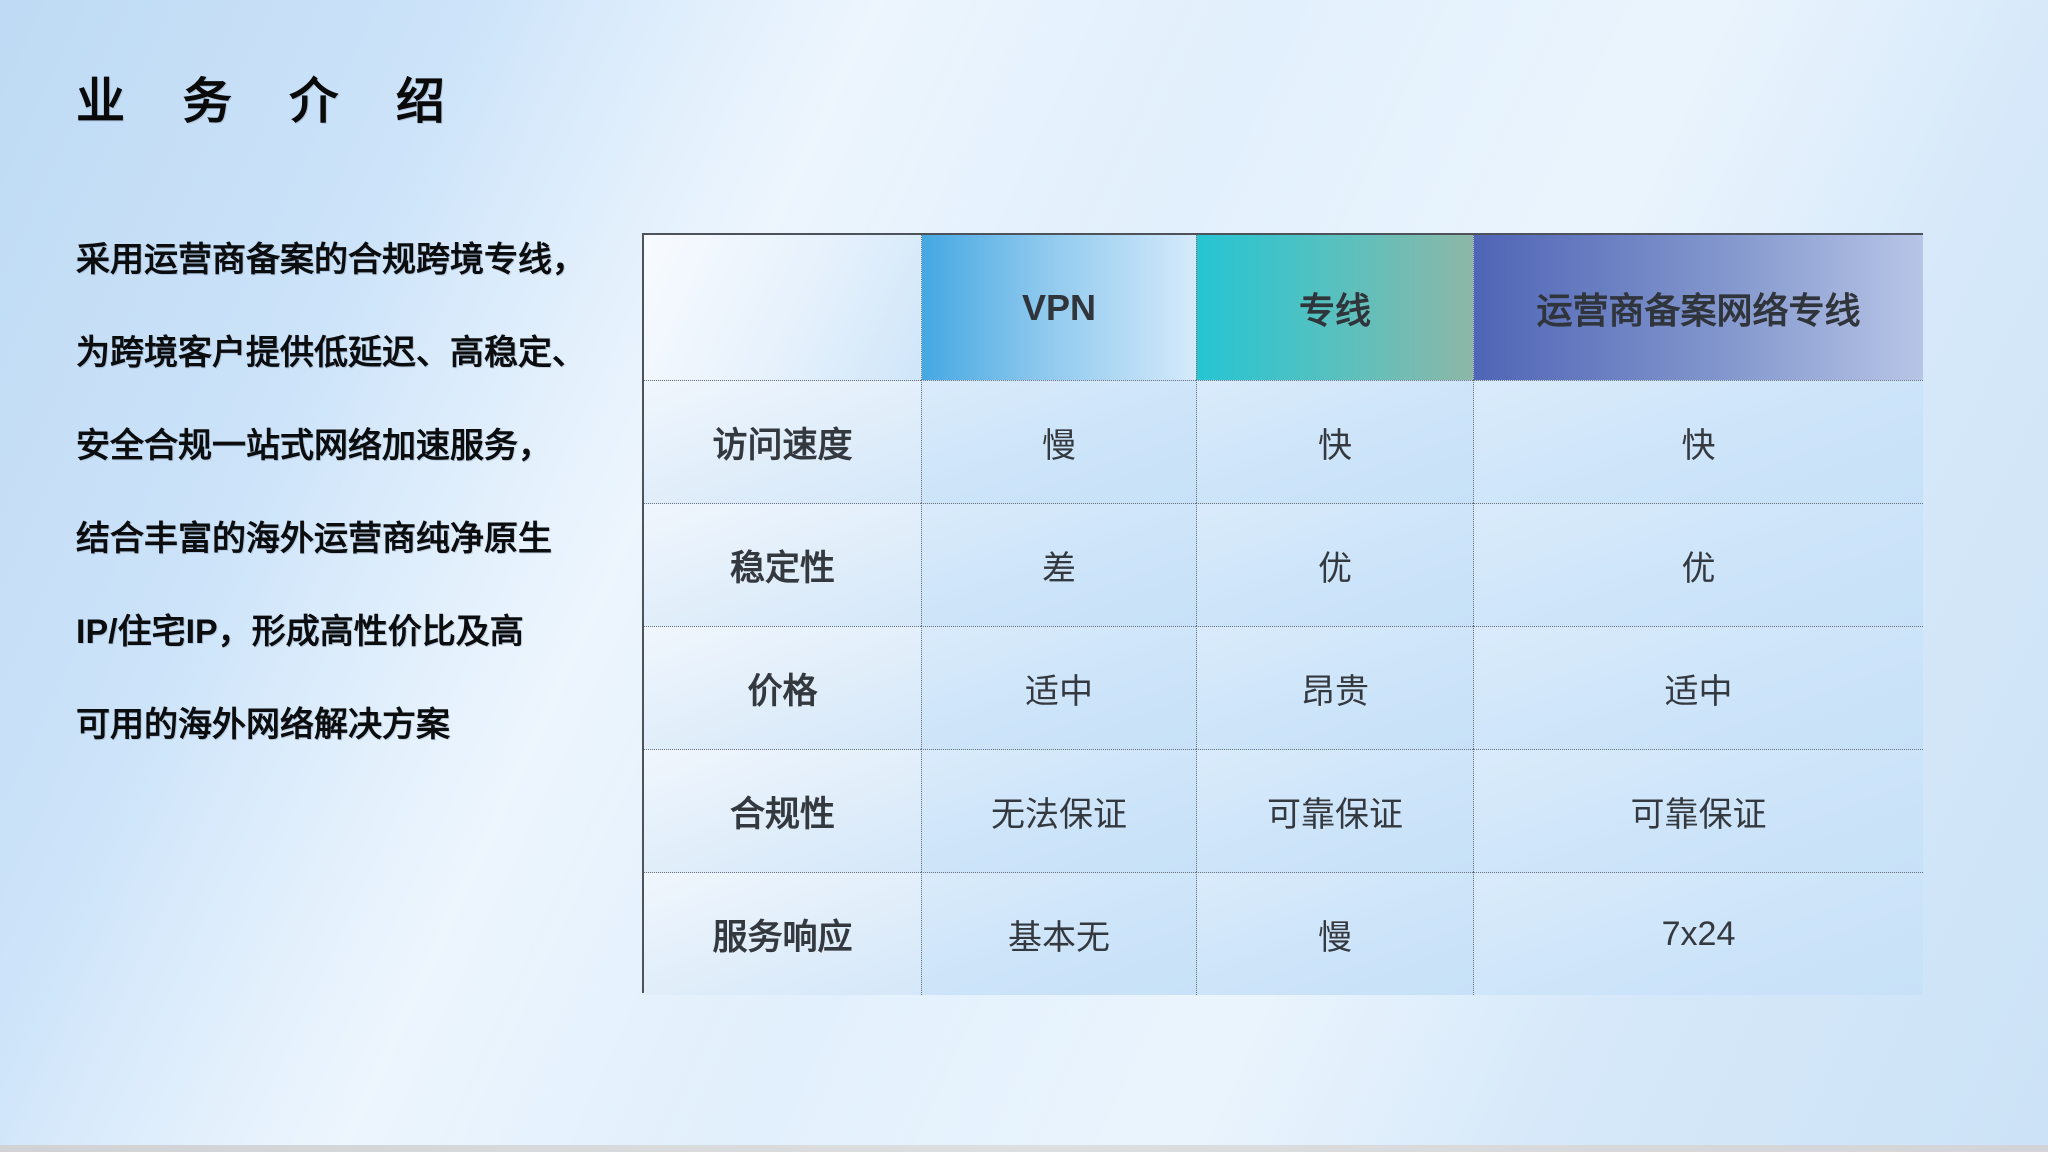 The height and width of the screenshot is (1152, 2048). What do you see at coordinates (1334, 687) in the screenshot?
I see `table-cell: 昂贵` at bounding box center [1334, 687].